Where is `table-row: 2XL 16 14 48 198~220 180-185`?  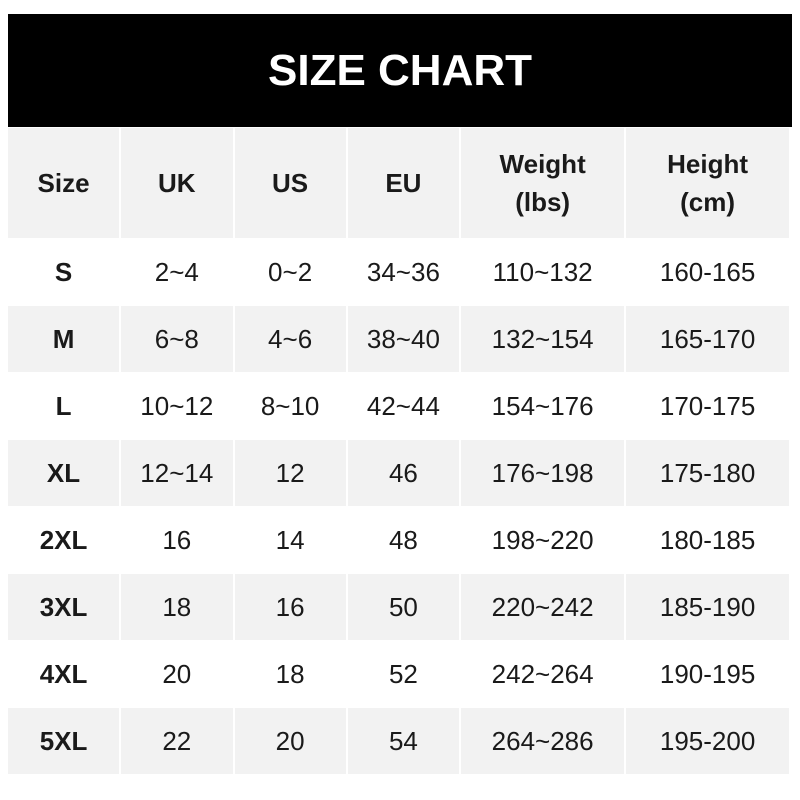 table-row: 2XL 16 14 48 198~220 180-185 is located at coordinates (398, 540).